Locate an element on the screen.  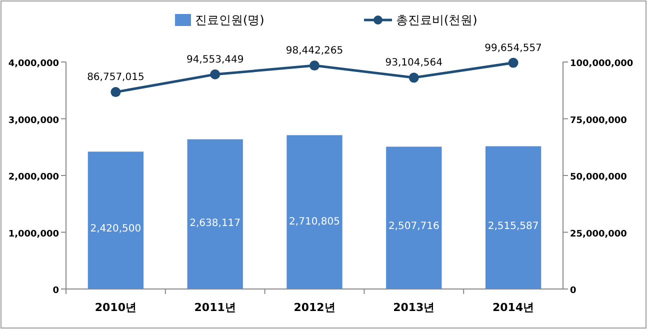
data-label: 98,442,265 is located at coordinates (315, 51).